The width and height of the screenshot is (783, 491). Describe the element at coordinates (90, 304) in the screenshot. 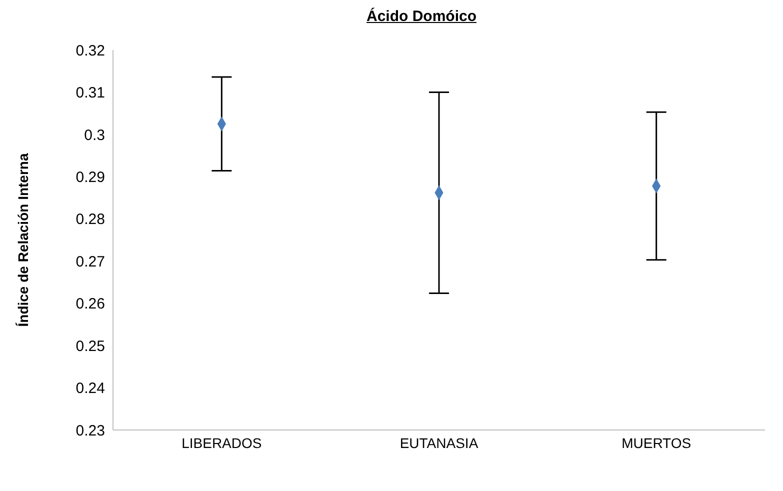

I see `y-tick-label: 0.26` at that location.